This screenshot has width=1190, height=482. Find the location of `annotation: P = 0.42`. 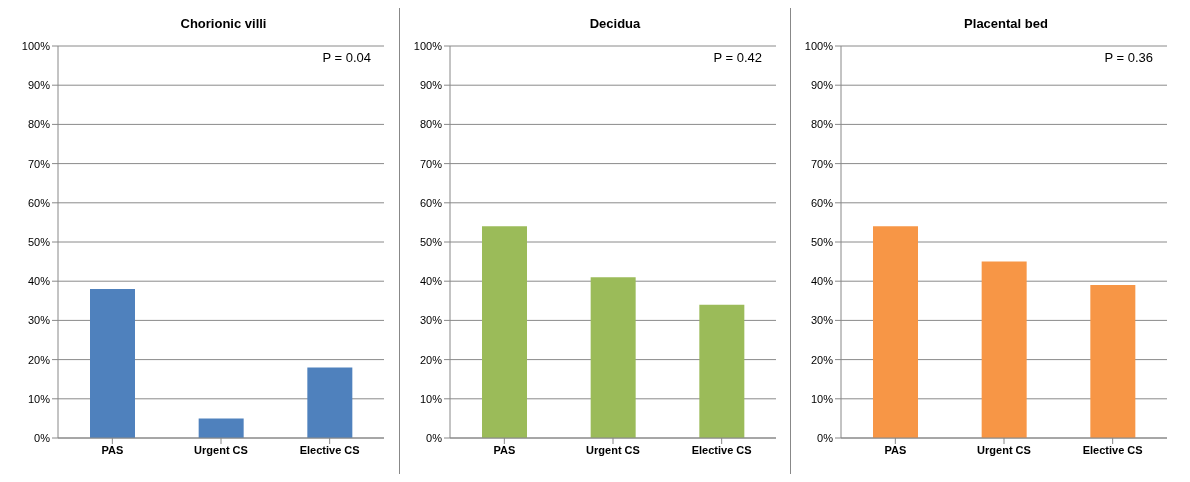

annotation: P = 0.42 is located at coordinates (737, 57).